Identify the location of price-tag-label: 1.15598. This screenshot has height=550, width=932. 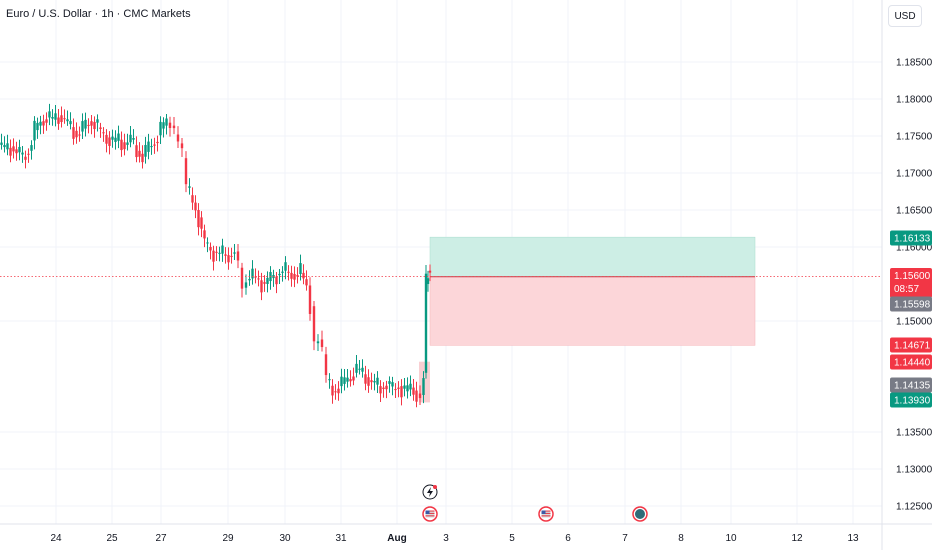
(912, 305).